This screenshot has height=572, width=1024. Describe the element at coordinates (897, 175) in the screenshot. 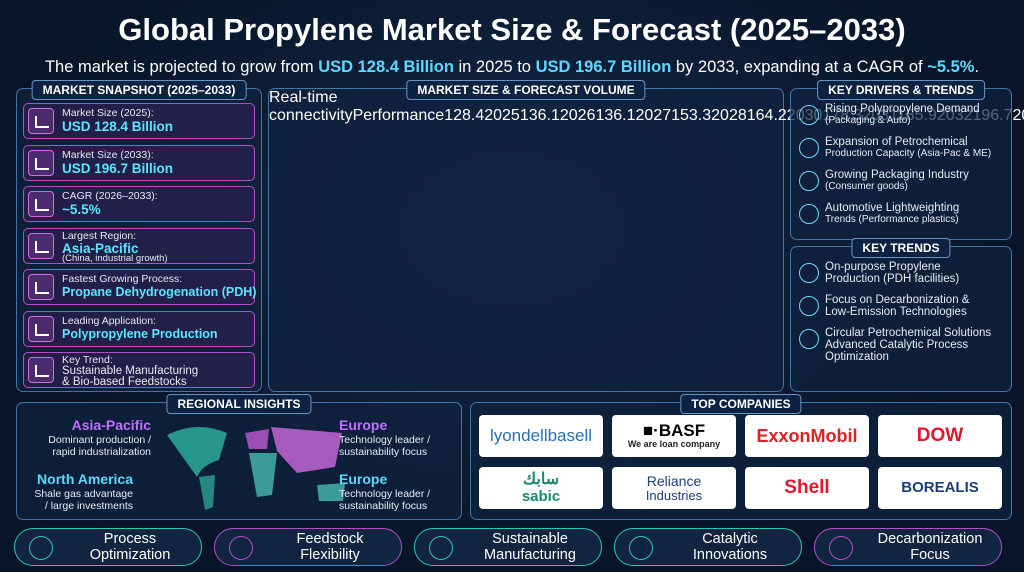

I see `list-text: Growing Packaging Industry` at that location.